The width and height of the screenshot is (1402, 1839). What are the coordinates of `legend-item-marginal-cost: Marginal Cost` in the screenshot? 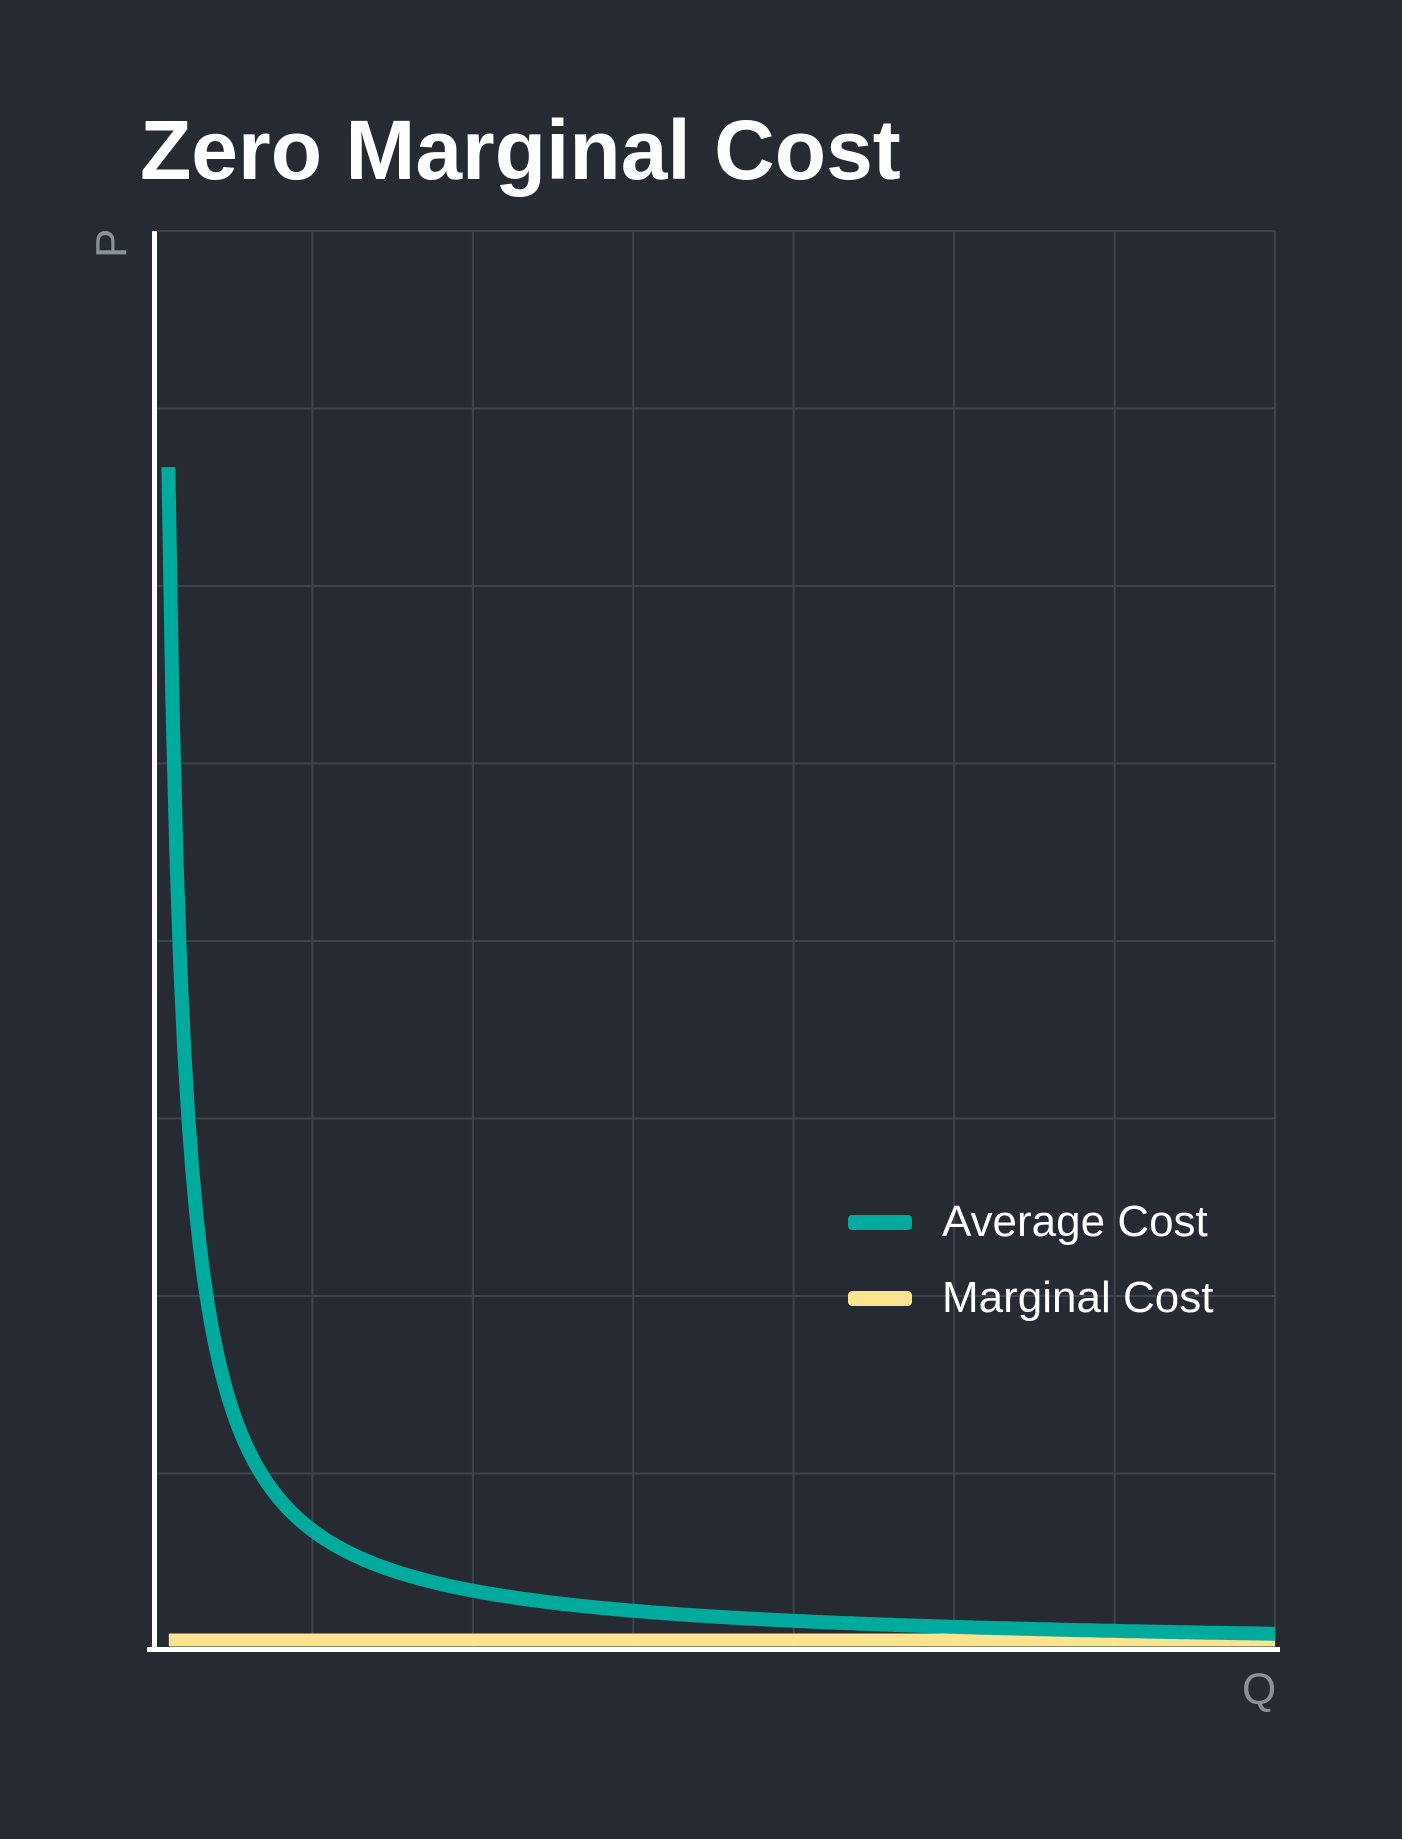 It's located at (1030, 1298).